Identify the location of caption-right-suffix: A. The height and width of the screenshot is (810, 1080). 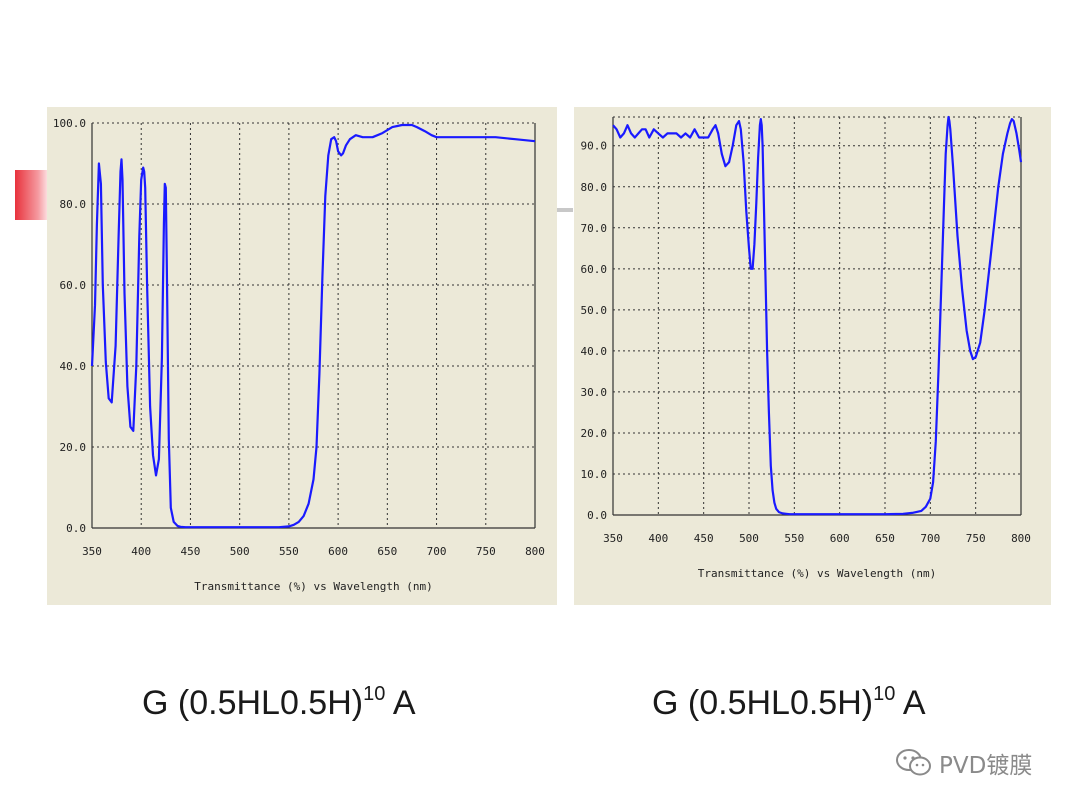
(910, 703).